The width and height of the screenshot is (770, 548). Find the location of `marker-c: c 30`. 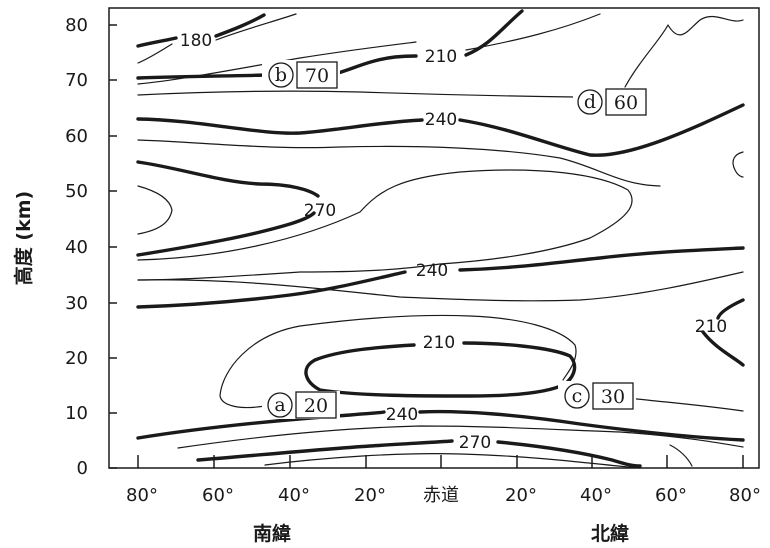

marker-c: c 30 is located at coordinates (597, 395).